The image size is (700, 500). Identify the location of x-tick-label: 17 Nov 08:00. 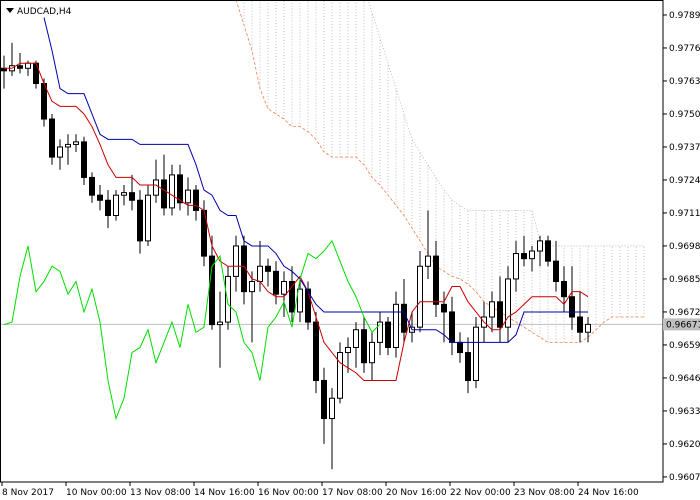
(352, 493).